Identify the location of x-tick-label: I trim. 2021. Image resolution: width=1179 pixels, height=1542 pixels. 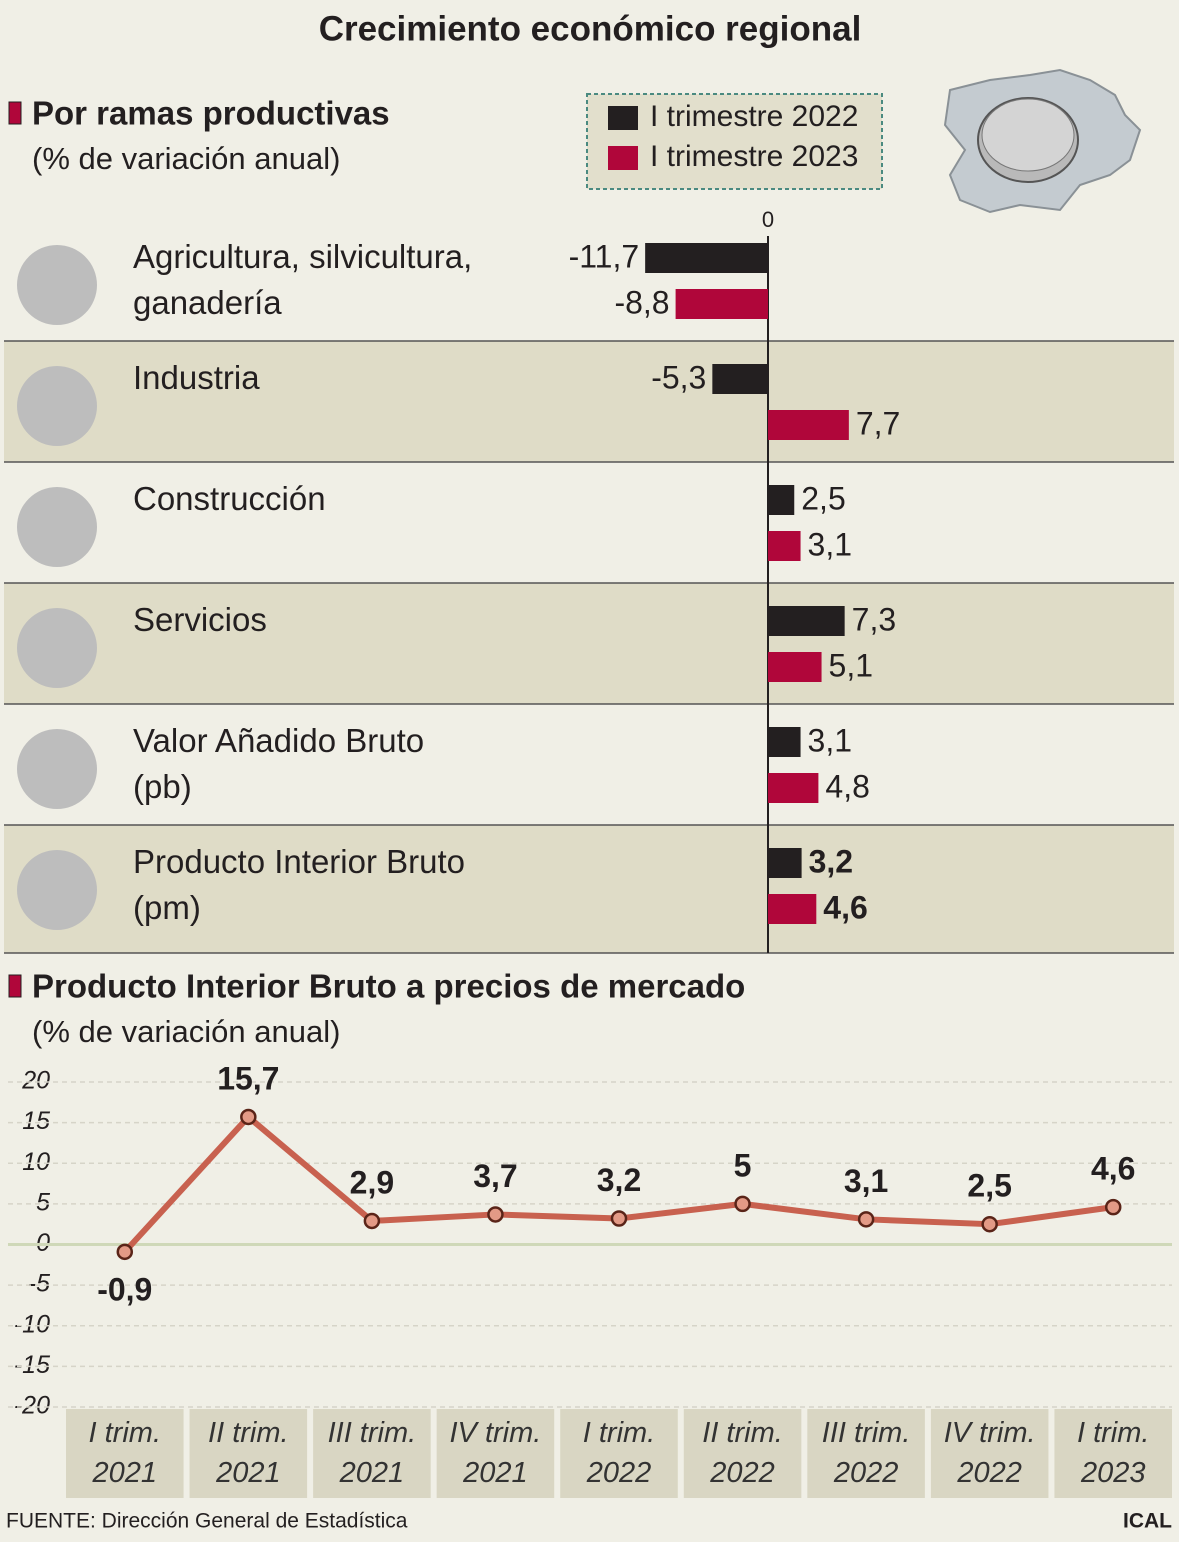
(125, 1453).